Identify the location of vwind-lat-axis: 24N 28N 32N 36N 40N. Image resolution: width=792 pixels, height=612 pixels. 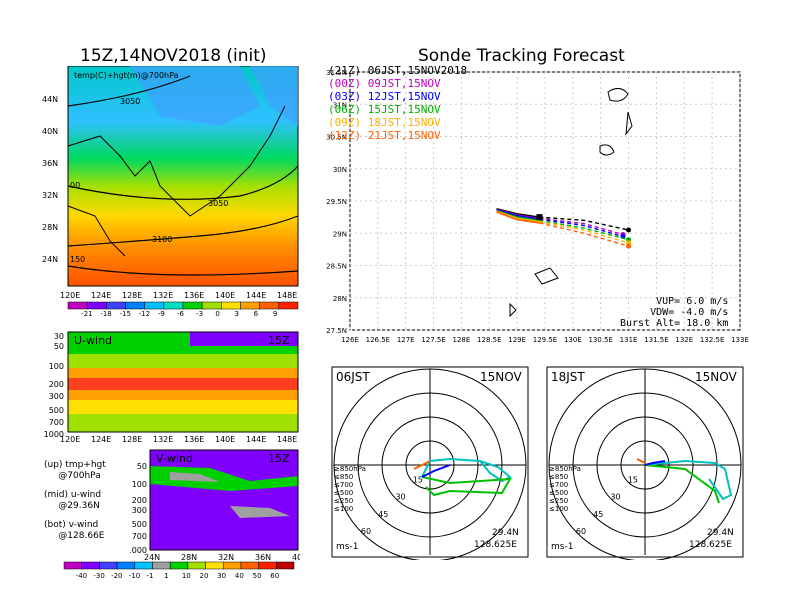
(222, 557).